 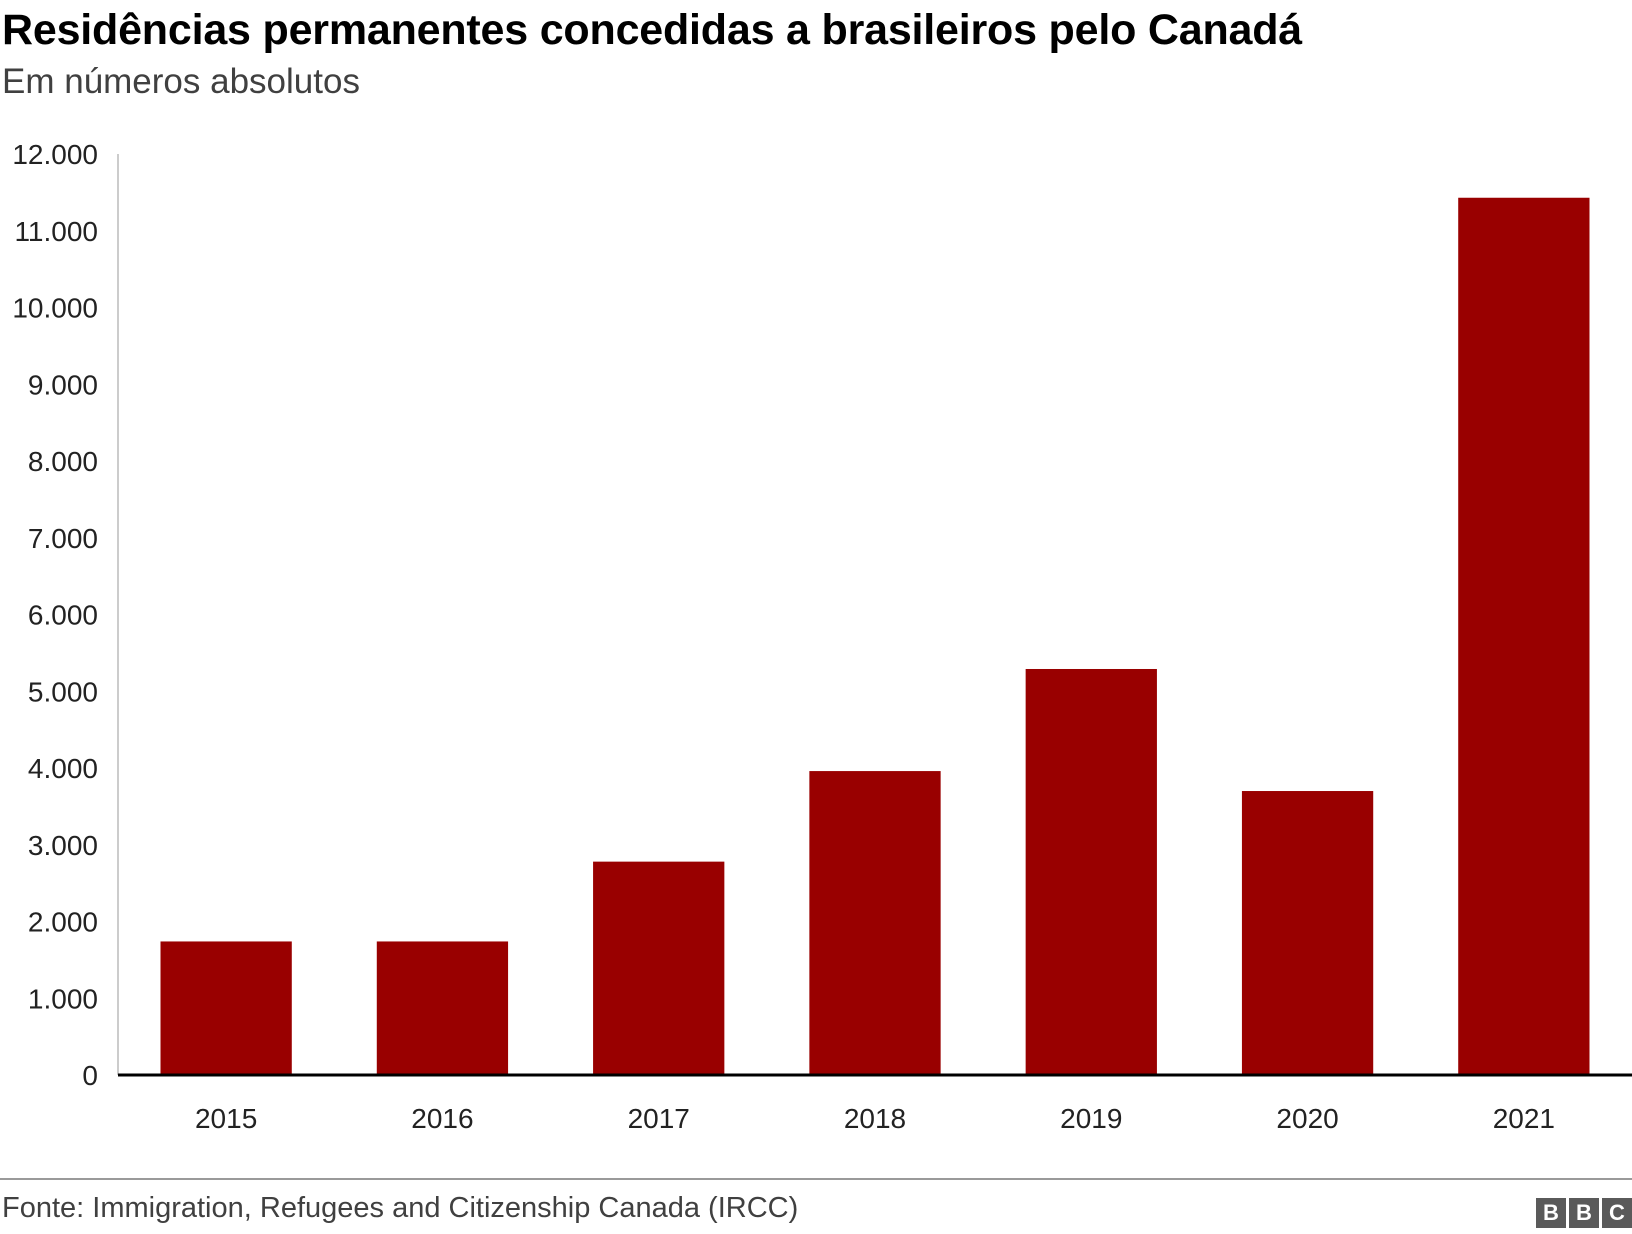 I want to click on y-tick-label: 8.000, so click(x=63, y=461).